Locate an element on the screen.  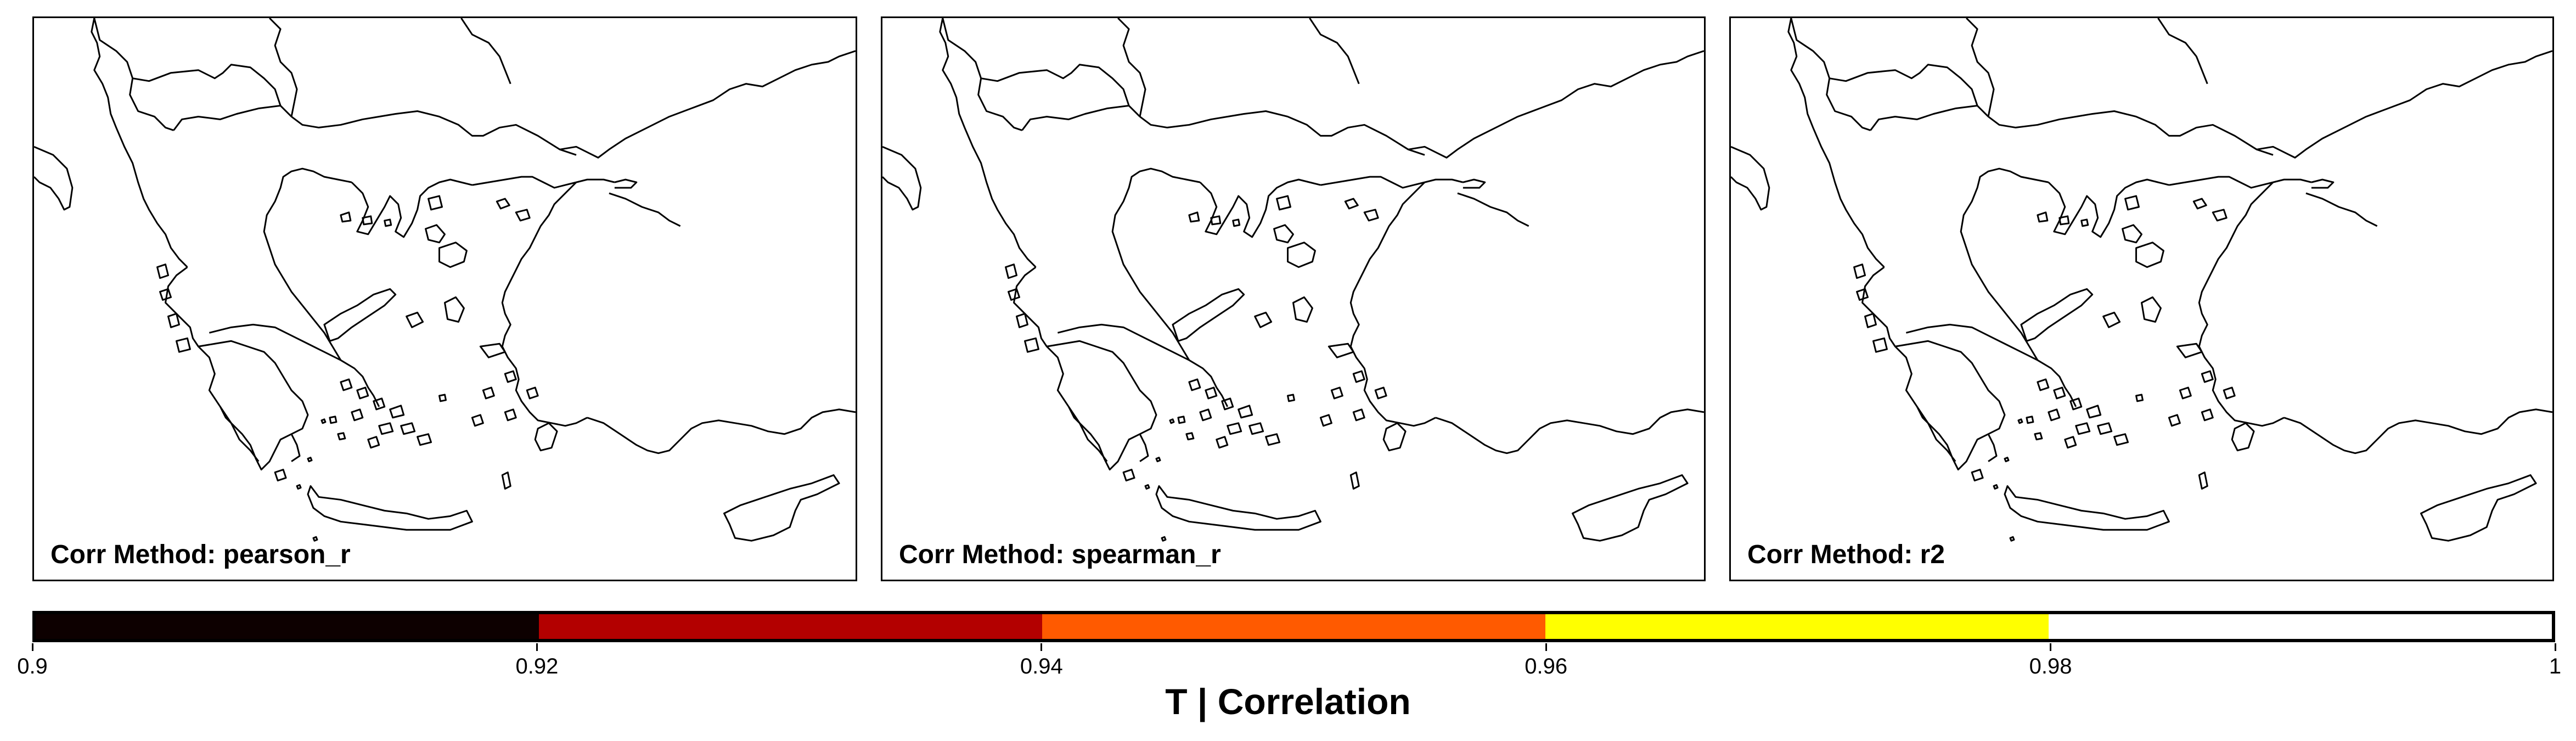
colorbar-tick-label: 0.98 is located at coordinates (2050, 666).